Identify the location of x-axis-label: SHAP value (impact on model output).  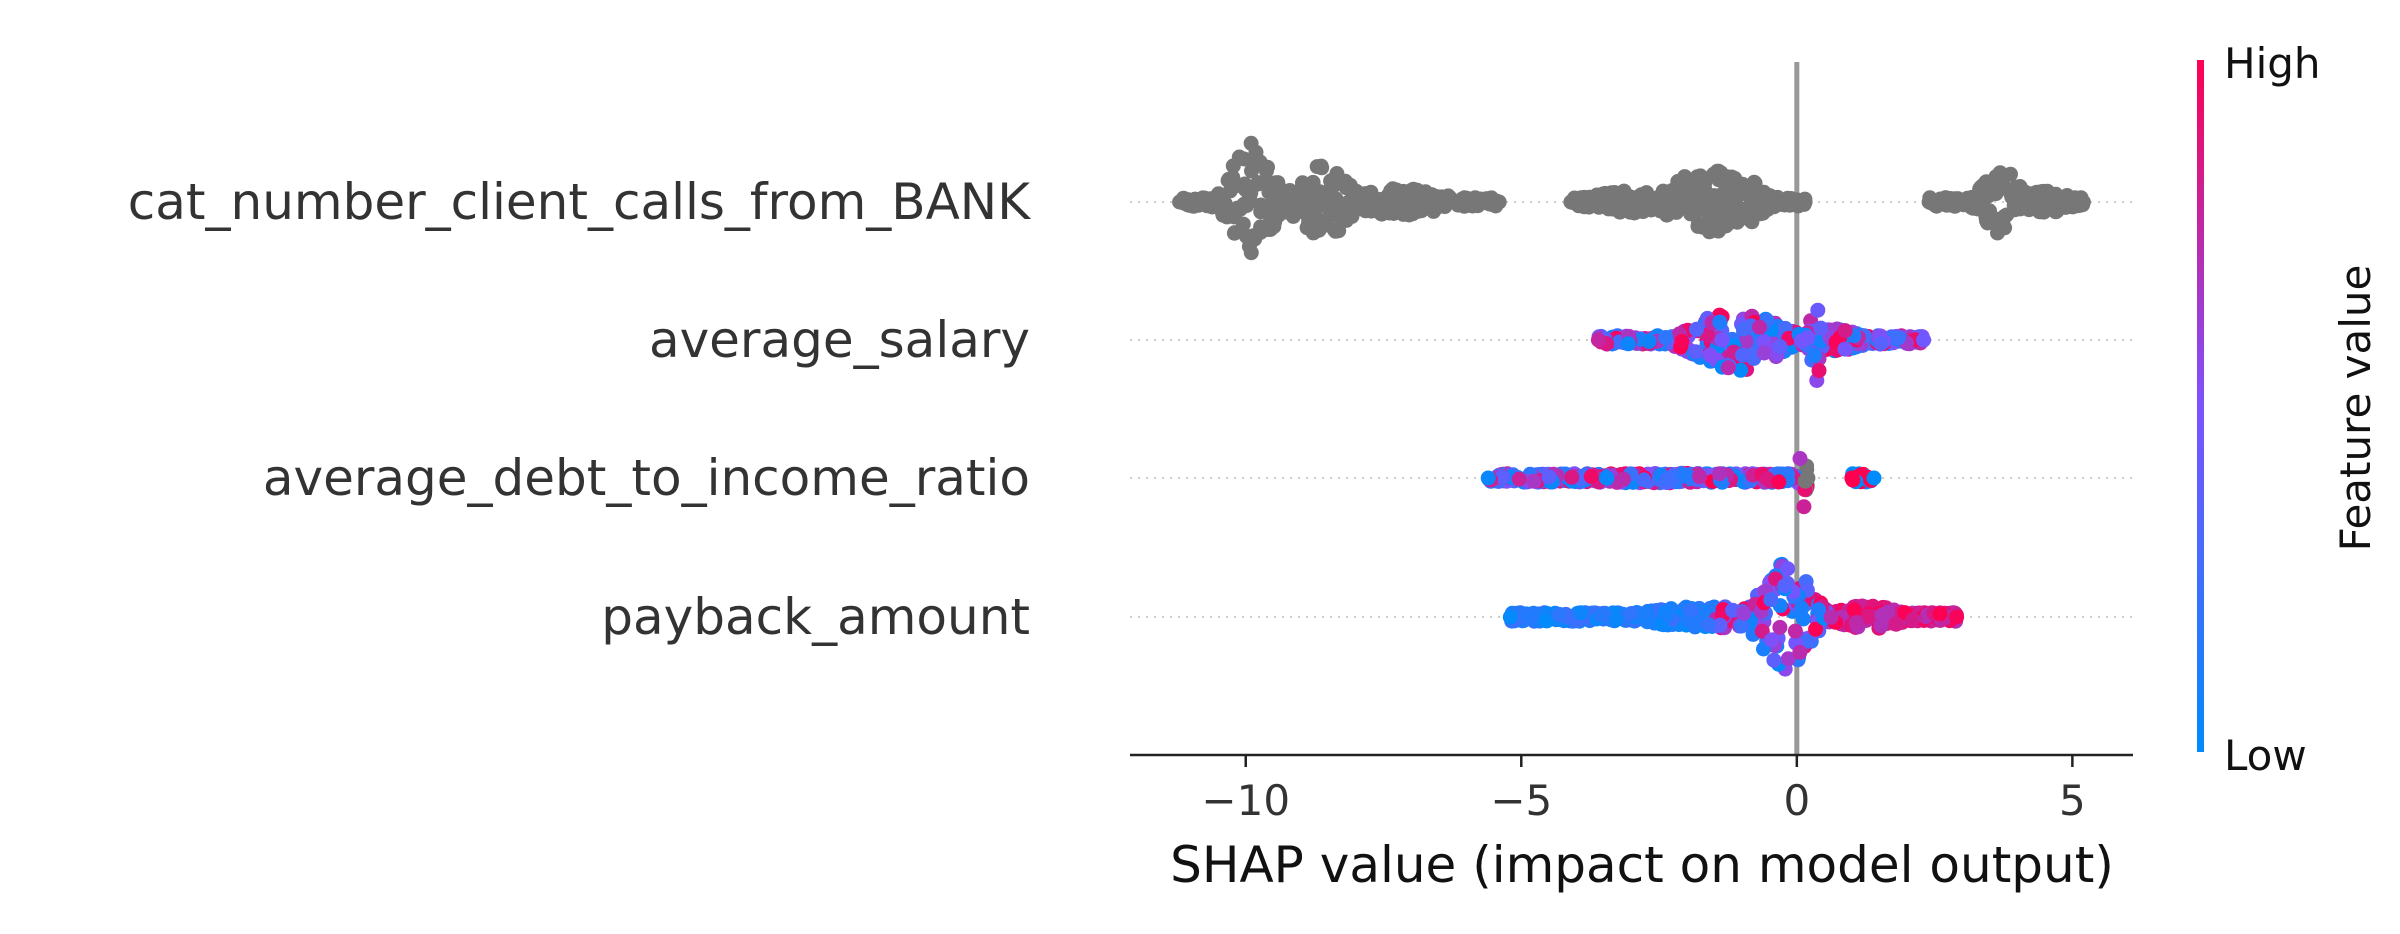
(1642, 865).